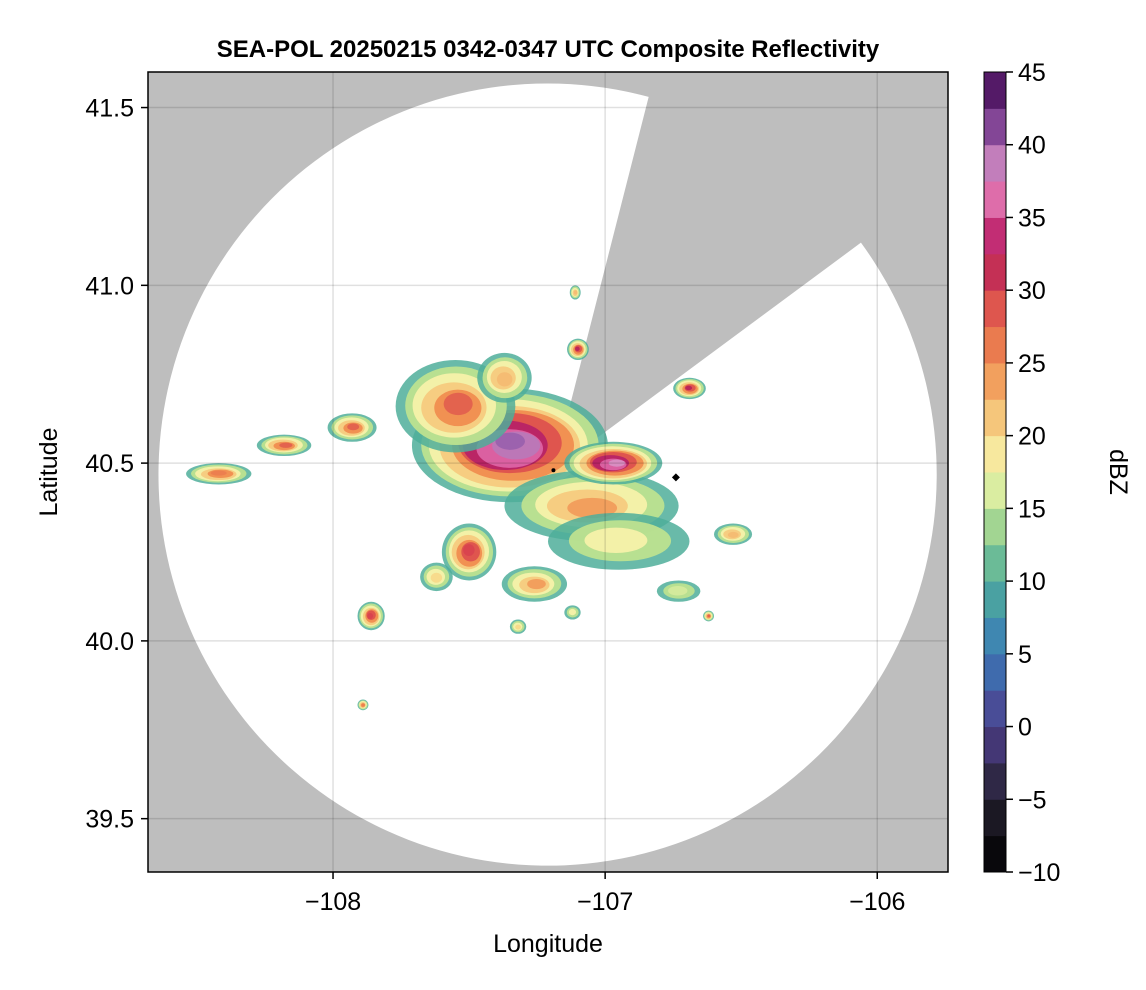  I want to click on x-axis-label: Longitude, so click(548, 944).